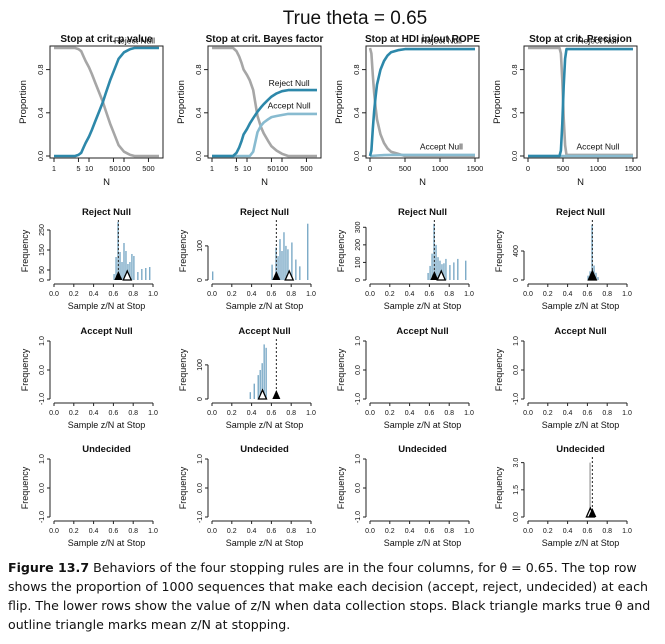 This screenshot has width=665, height=644. What do you see at coordinates (264, 331) in the screenshot?
I see `hist-title: Accept Null` at bounding box center [264, 331].